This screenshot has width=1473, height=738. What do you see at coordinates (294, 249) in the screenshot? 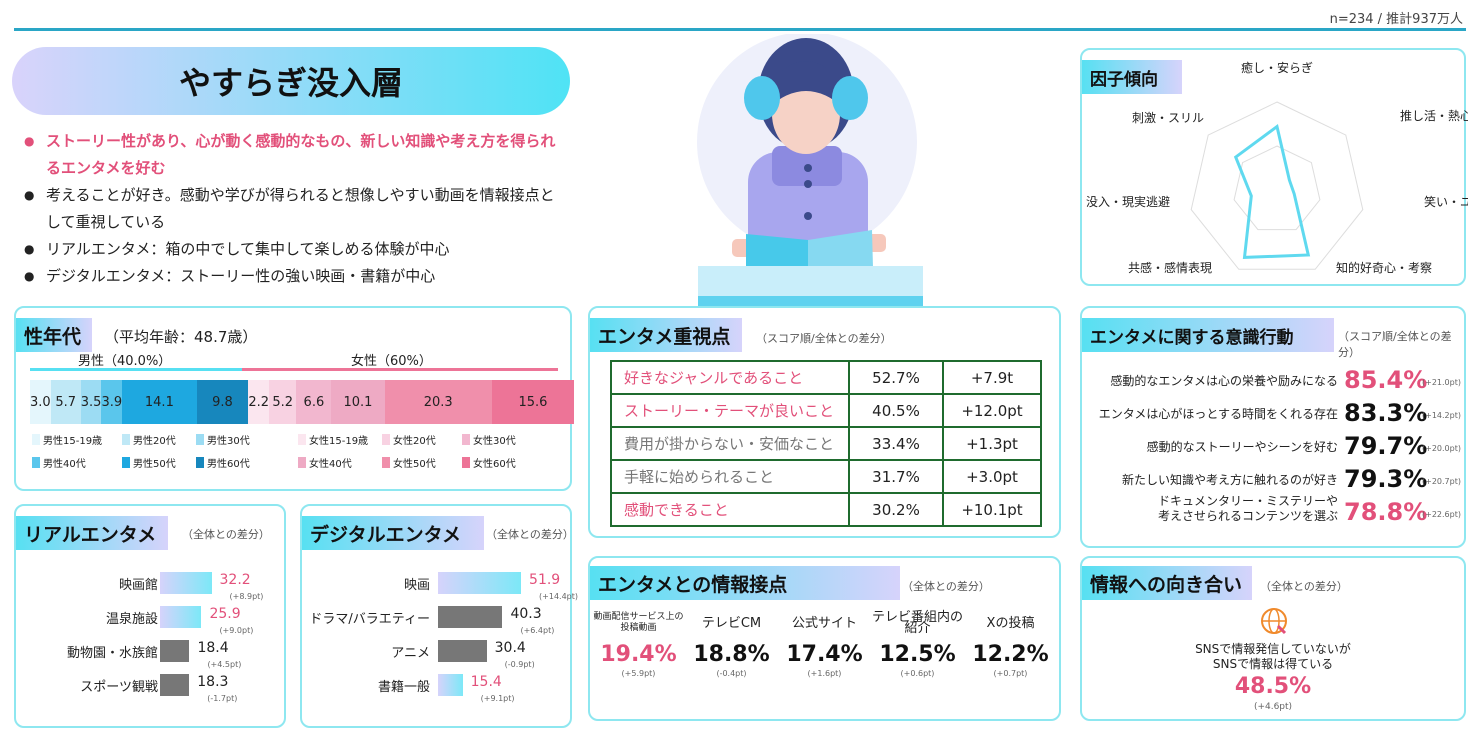
I see `bullet-3: リアルエンタメ：箱の中でして集中して楽しめる体験が中心` at bounding box center [294, 249].